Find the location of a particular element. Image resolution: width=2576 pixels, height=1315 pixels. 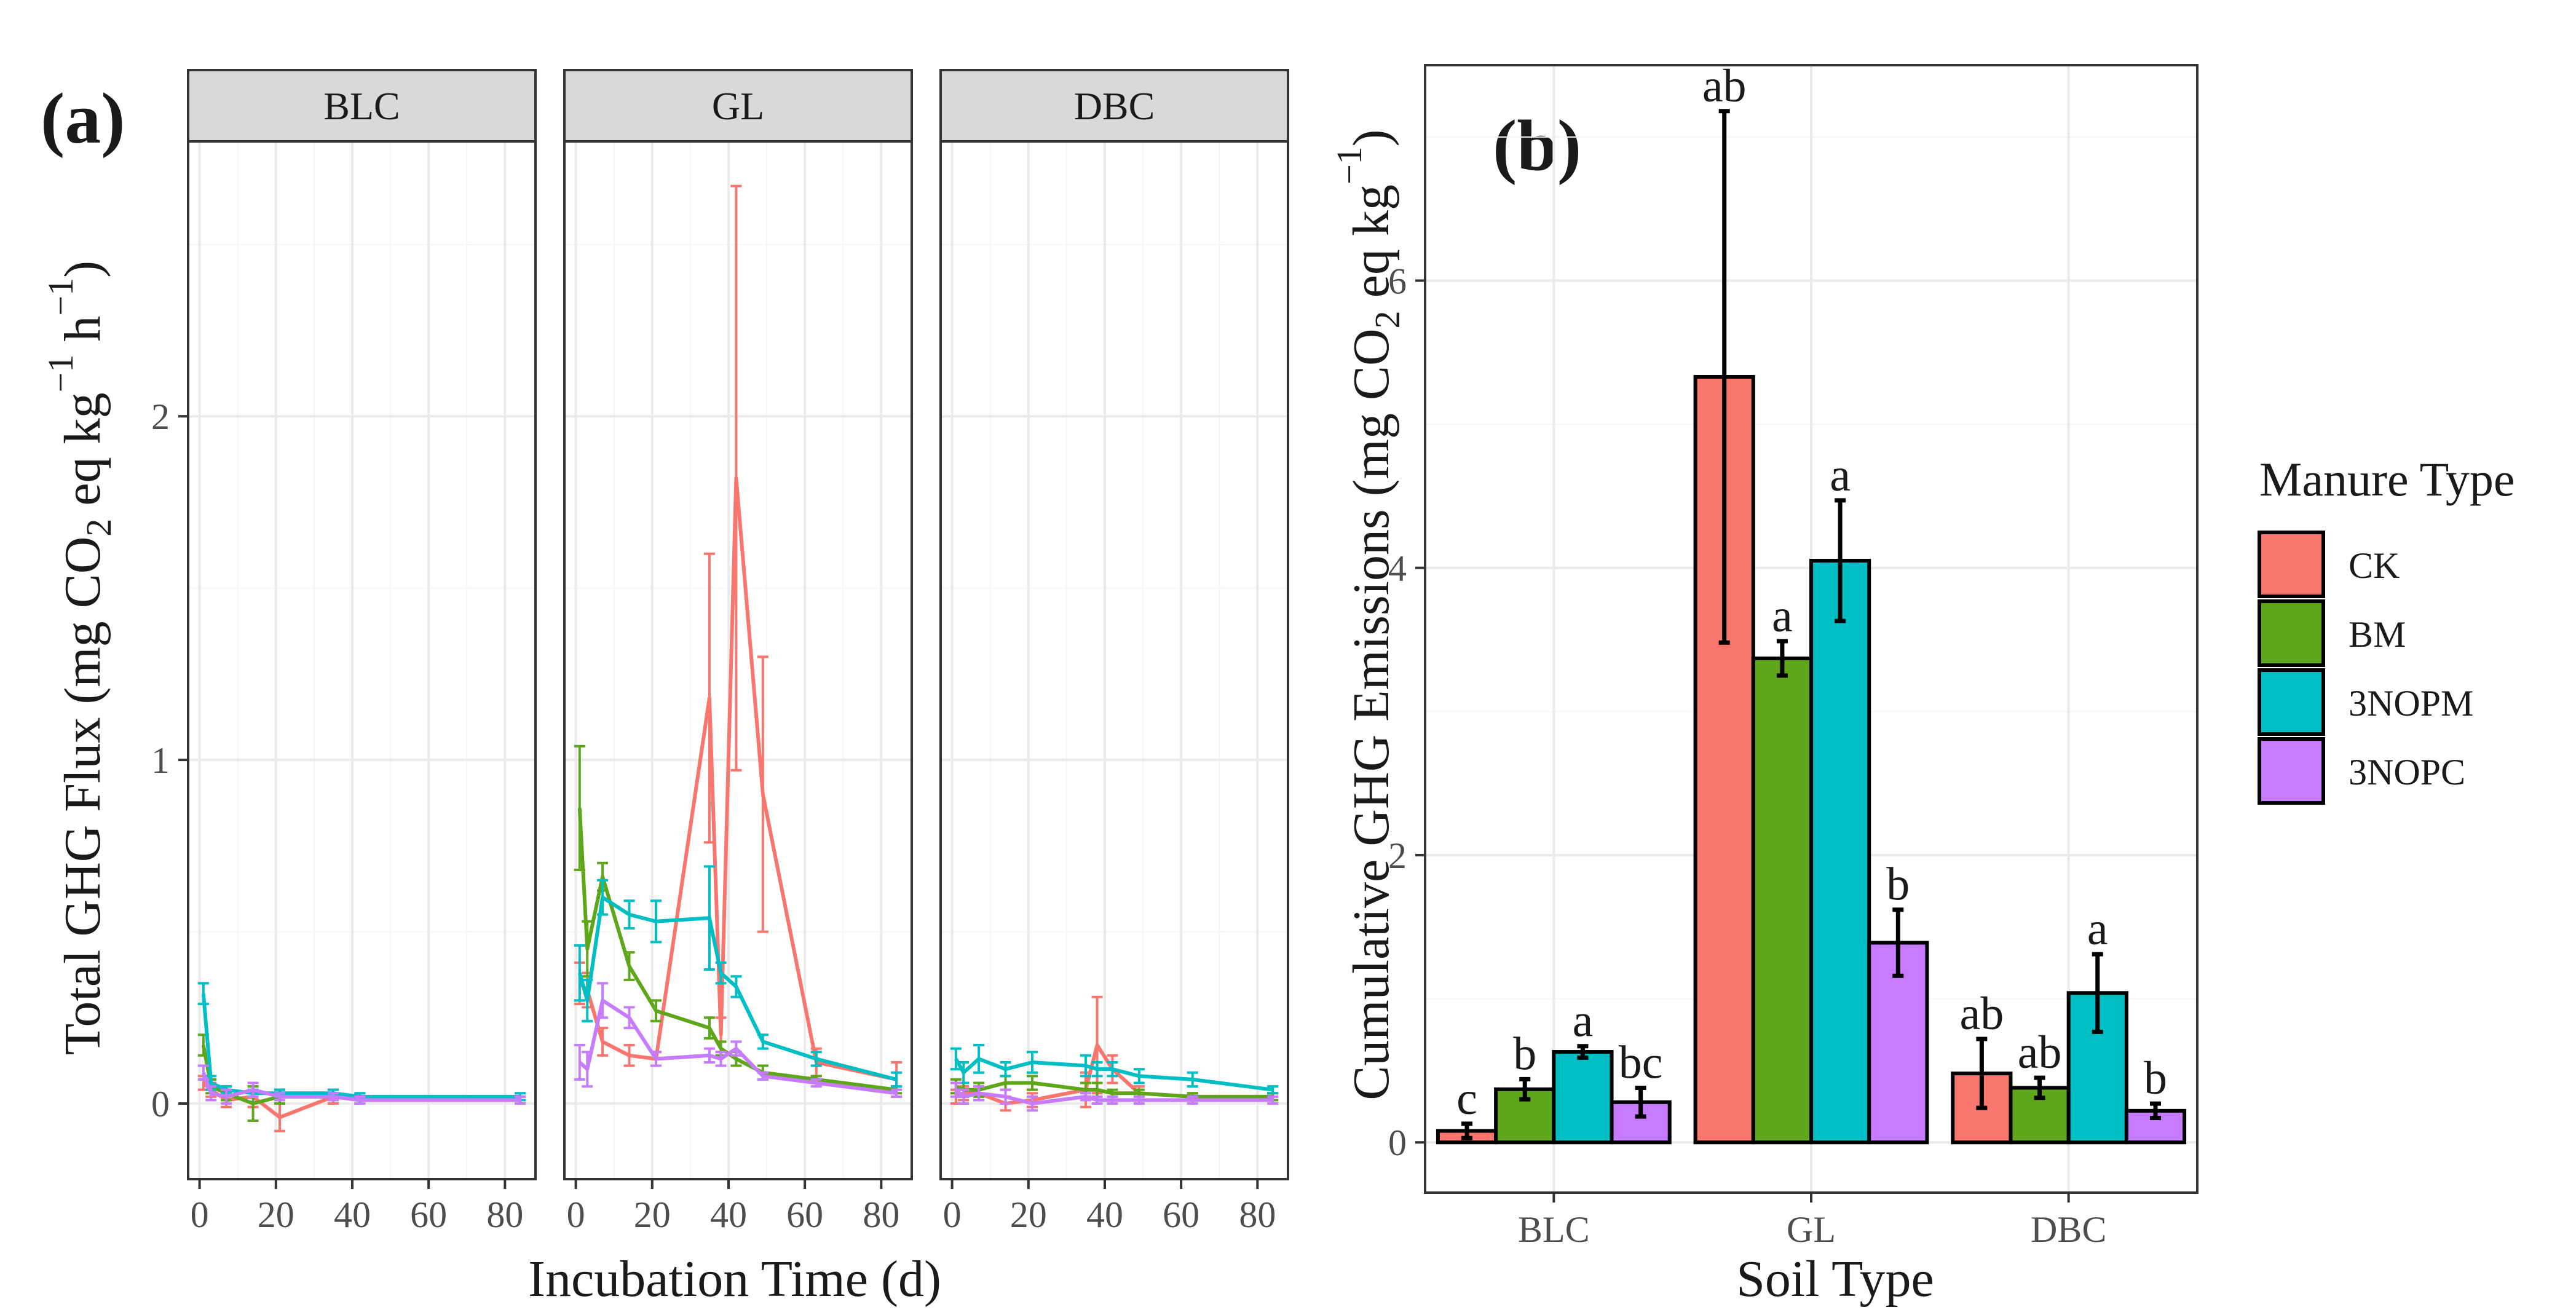

legend-item-ck: CK is located at coordinates (2329, 564).